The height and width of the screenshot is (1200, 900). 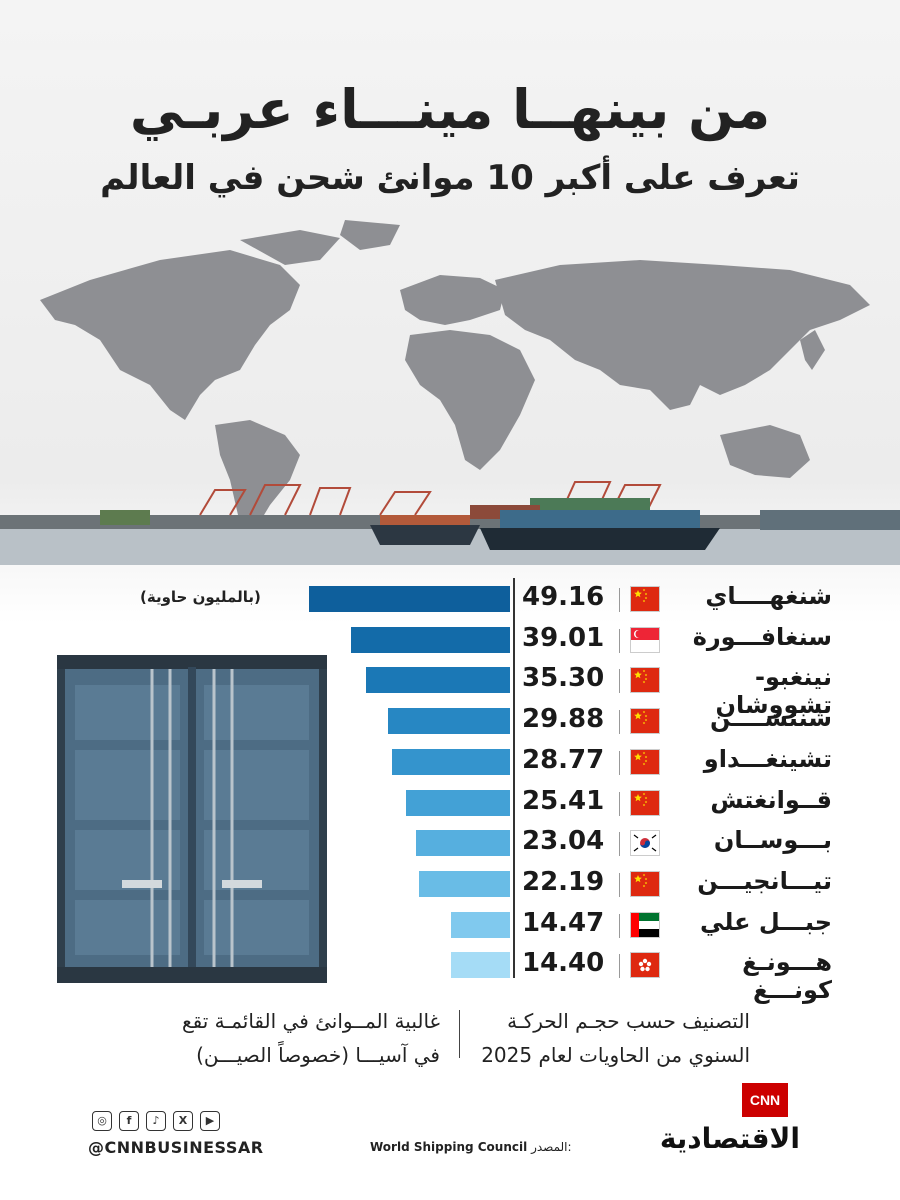 I want to click on instagram-icon: ◎, so click(x=102, y=1120).